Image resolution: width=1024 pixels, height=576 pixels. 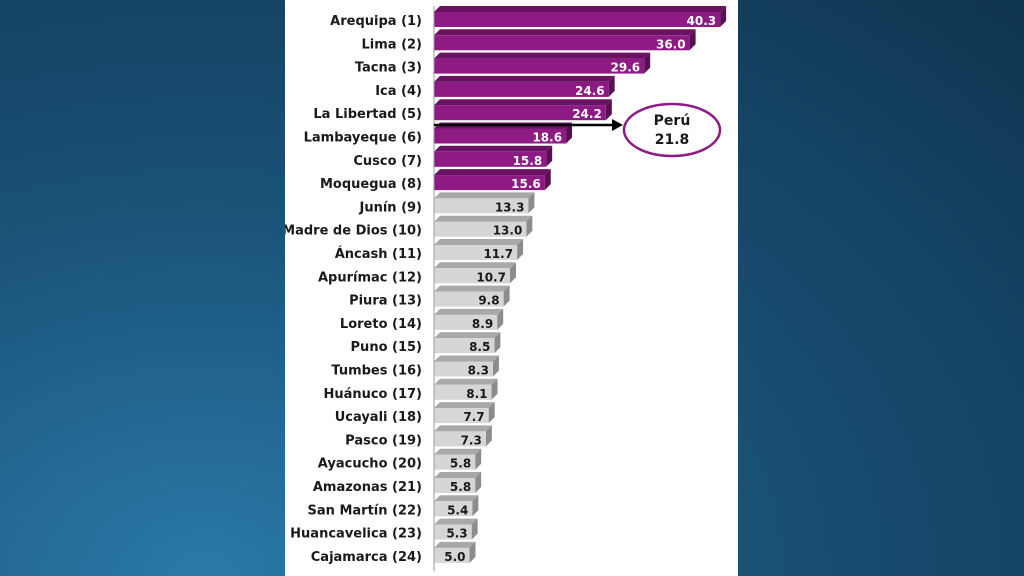 What do you see at coordinates (376, 371) in the screenshot?
I see `category-label: Tumbes (16)` at bounding box center [376, 371].